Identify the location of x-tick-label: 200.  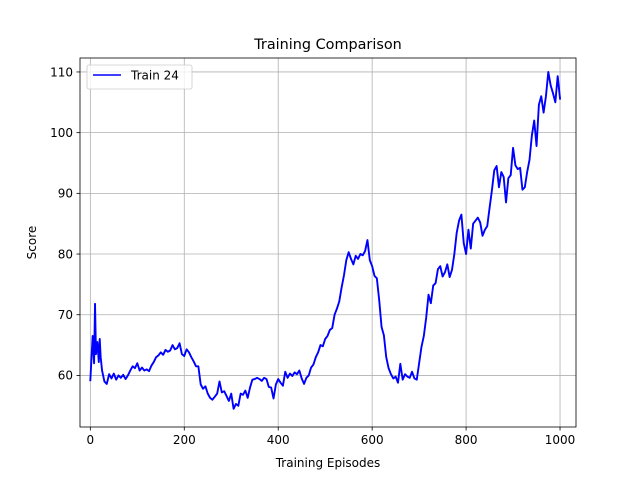
(184, 440).